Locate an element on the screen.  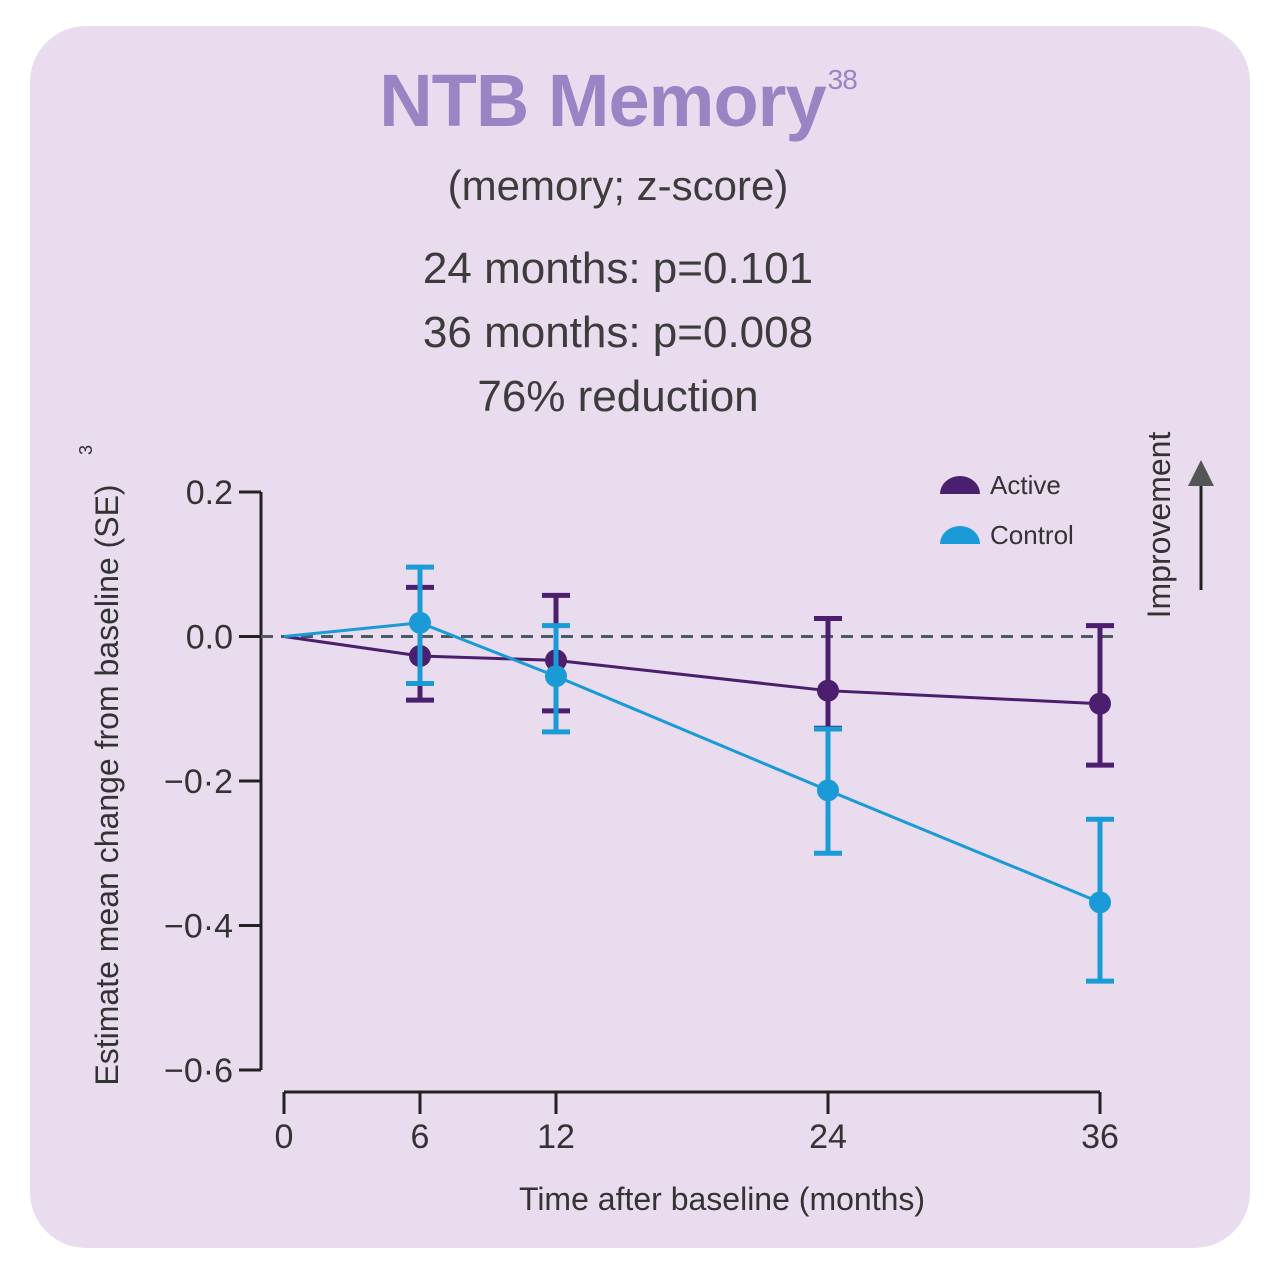
legend-label-control: Control is located at coordinates (1032, 535).